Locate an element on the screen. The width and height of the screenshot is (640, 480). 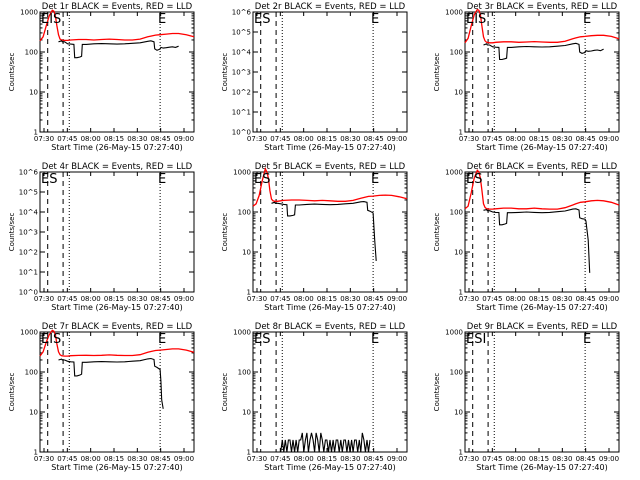
chart-title: Det 3r BLACK = Events, RED = LLD is located at coordinates (542, 7).